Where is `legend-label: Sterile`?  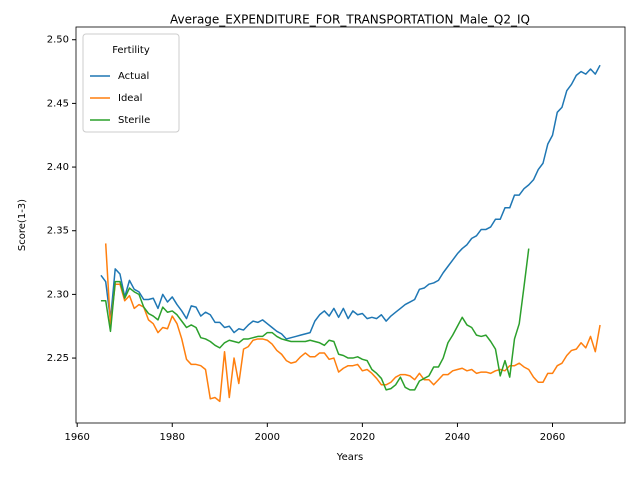 legend-label: Sterile is located at coordinates (134, 120).